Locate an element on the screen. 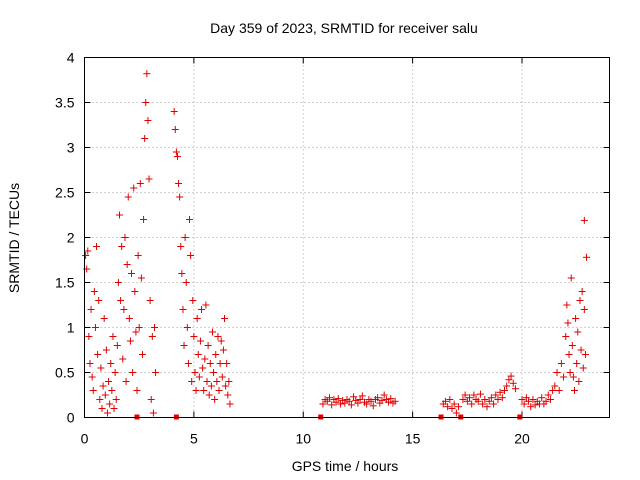 Image resolution: width=640 pixels, height=480 pixels. y-tick-label: 0.5 is located at coordinates (65, 373).